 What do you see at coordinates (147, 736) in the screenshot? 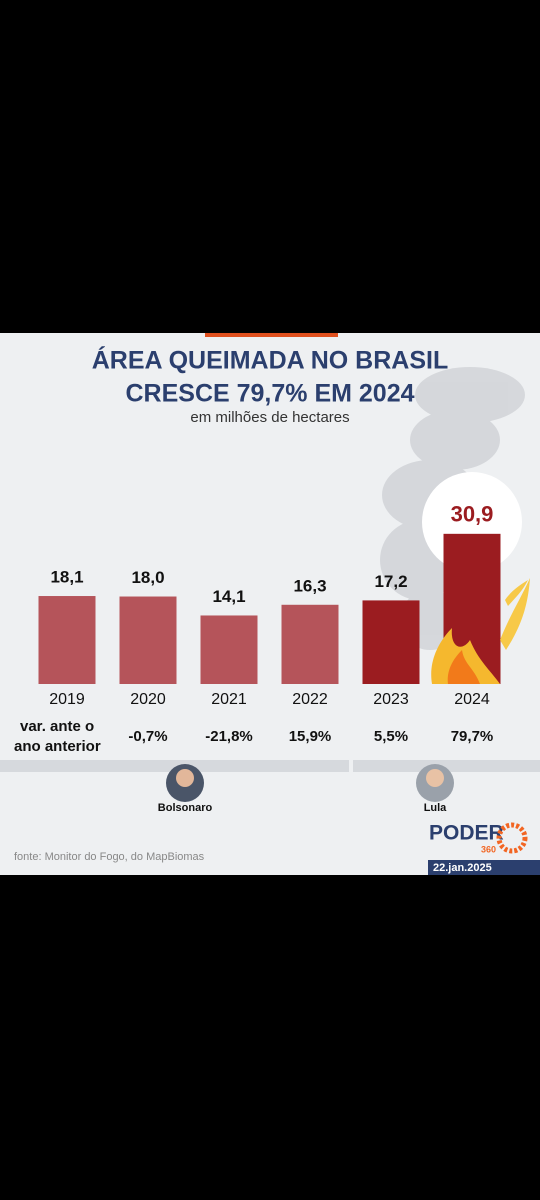
I see `change-label: -0,7%` at bounding box center [147, 736].